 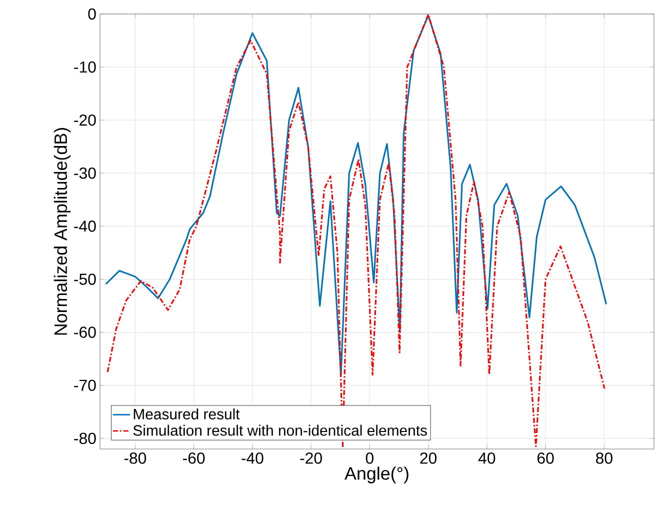 I want to click on x-tick-label: -60, so click(x=193, y=458).